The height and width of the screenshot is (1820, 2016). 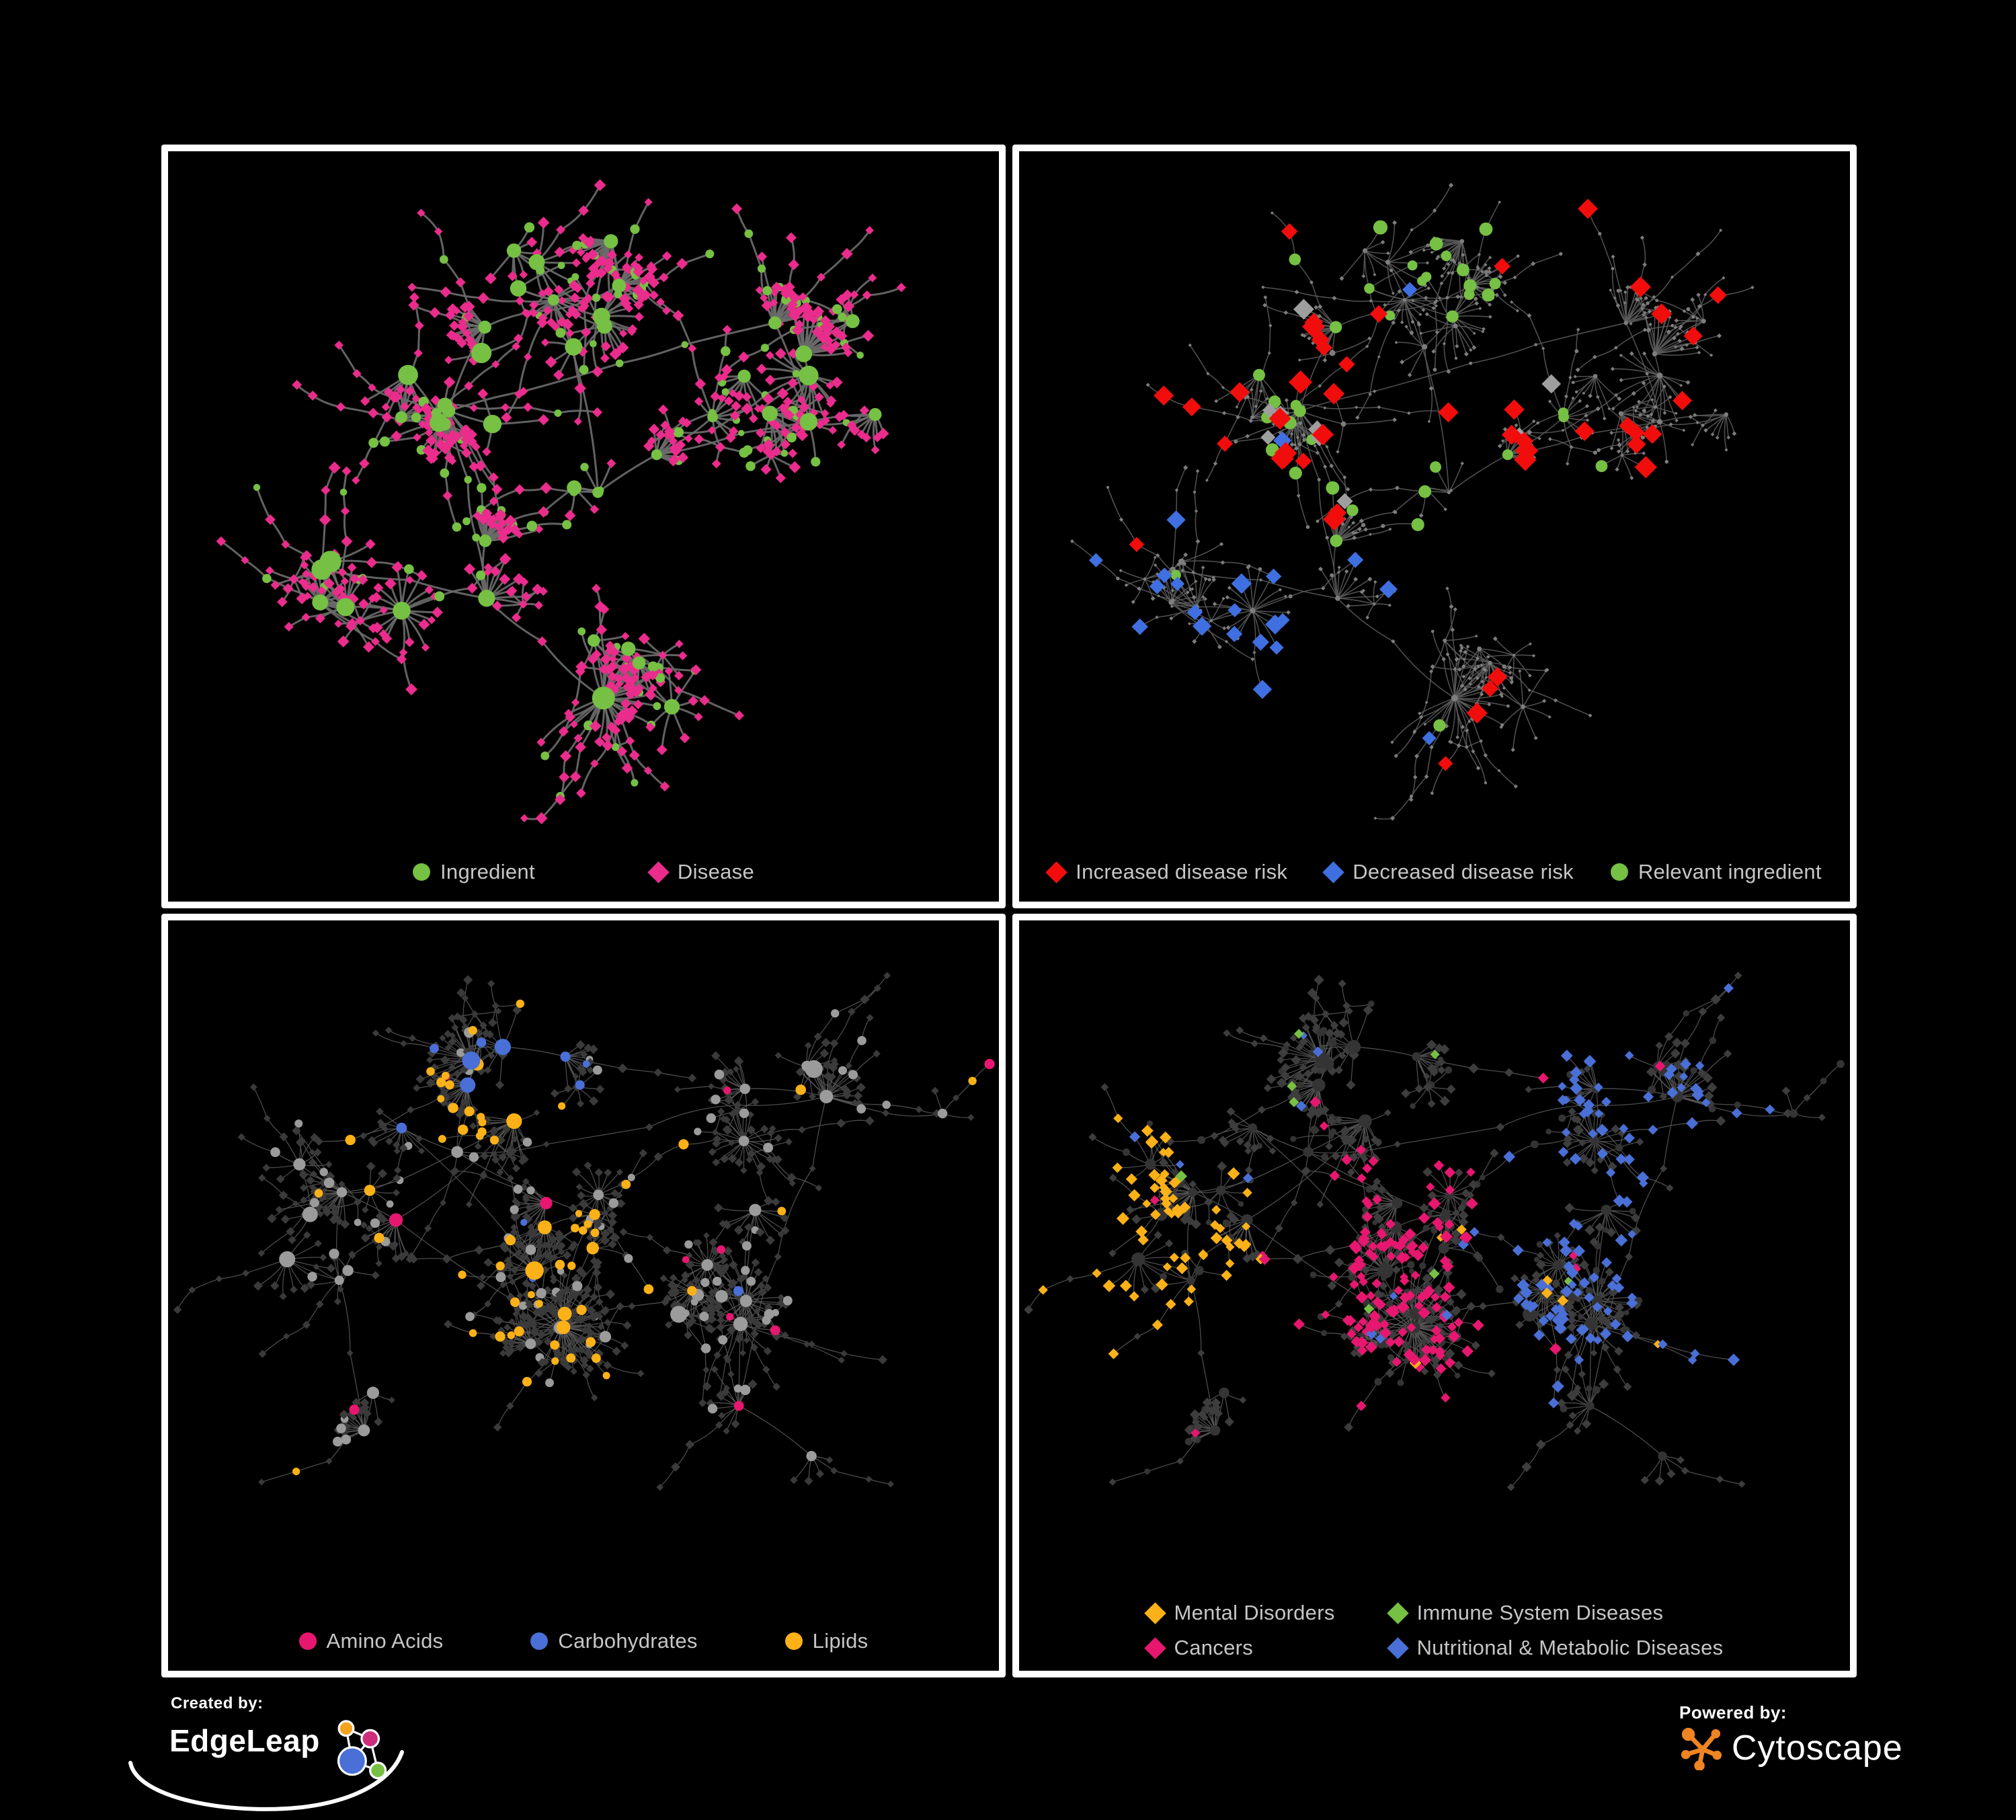 What do you see at coordinates (1570, 1647) in the screenshot?
I see `legend-label: Nutritional & Metabolic Diseases` at bounding box center [1570, 1647].